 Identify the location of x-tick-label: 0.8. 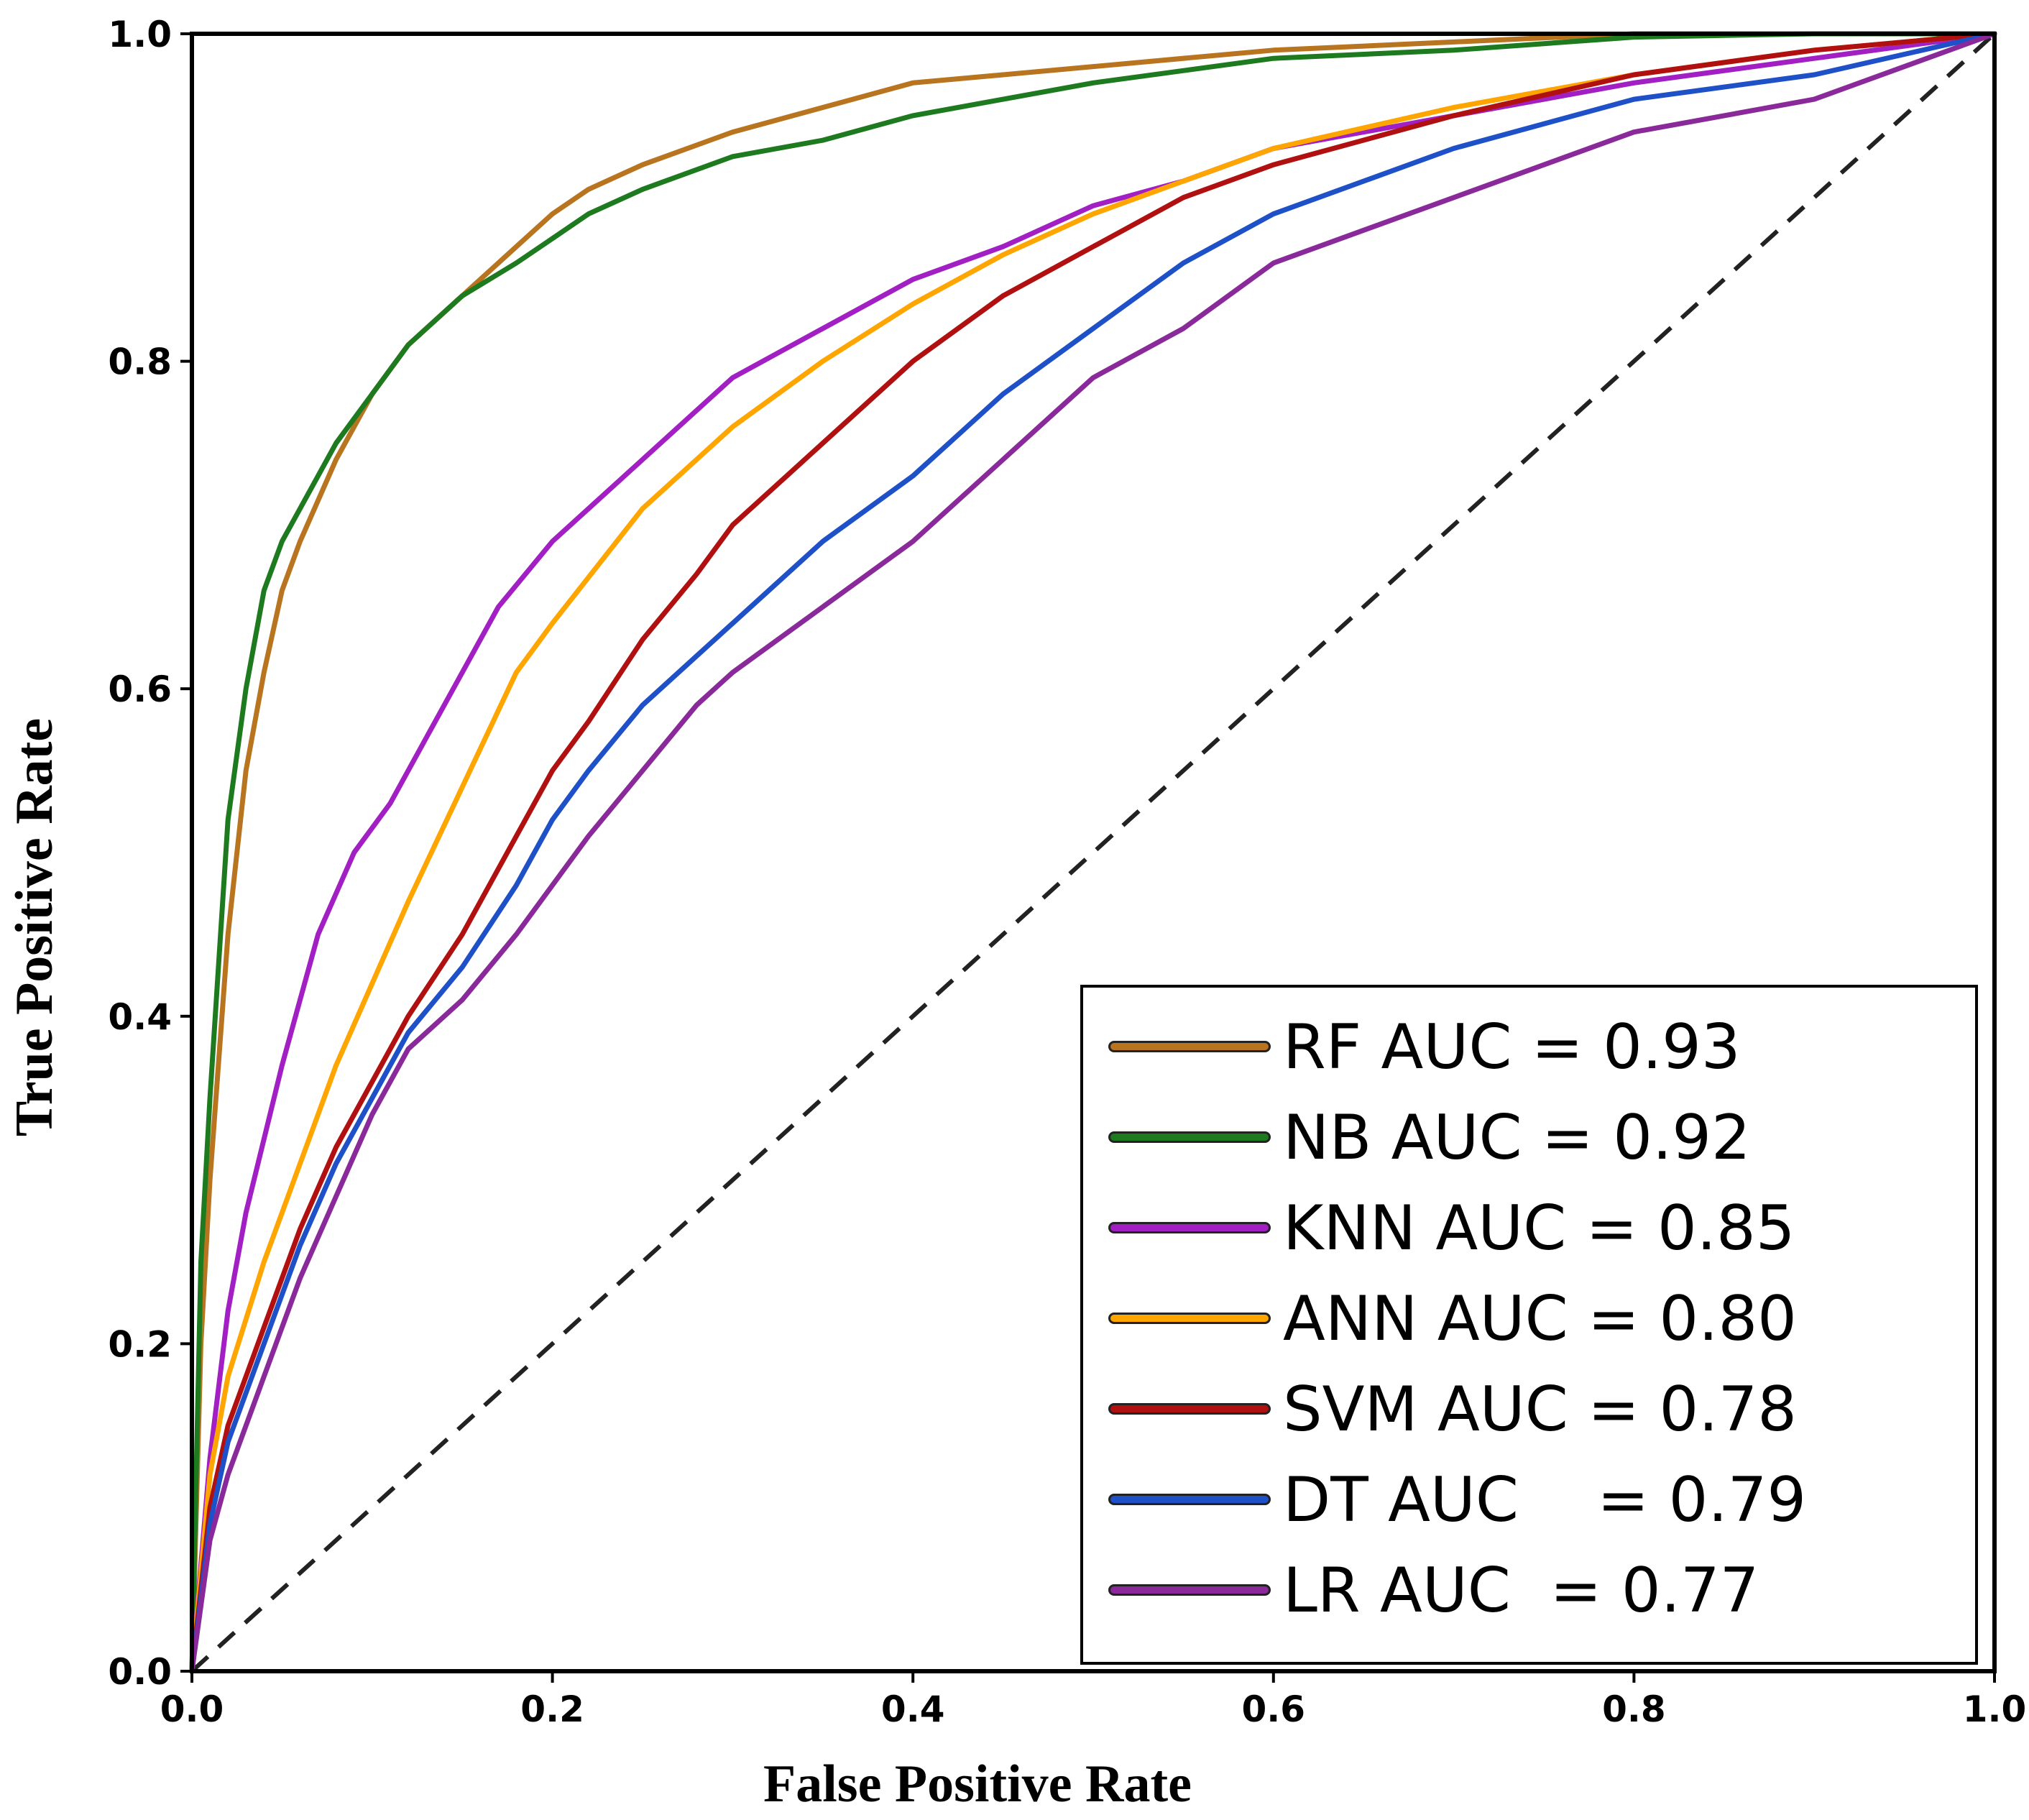
(1634, 1709).